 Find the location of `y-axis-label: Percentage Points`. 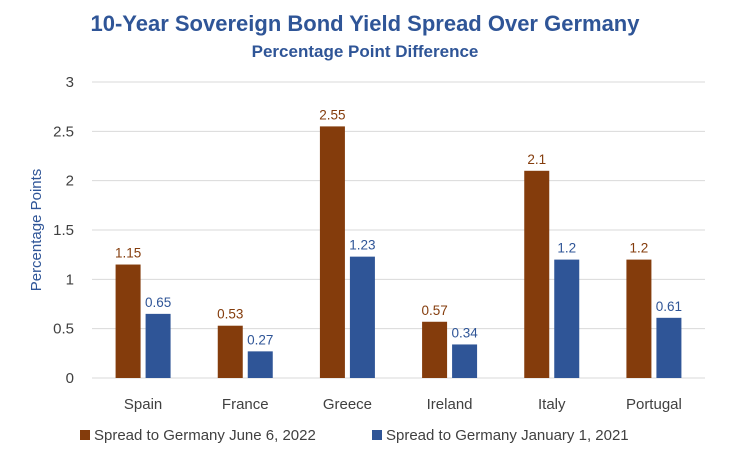

y-axis-label: Percentage Points is located at coordinates (36, 230).